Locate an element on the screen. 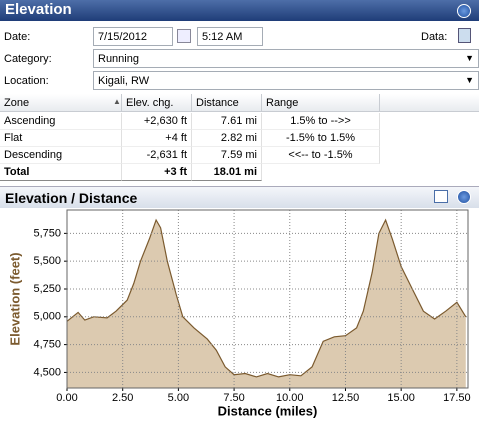  table-cell: <<-- to -1.5% is located at coordinates (321, 155).